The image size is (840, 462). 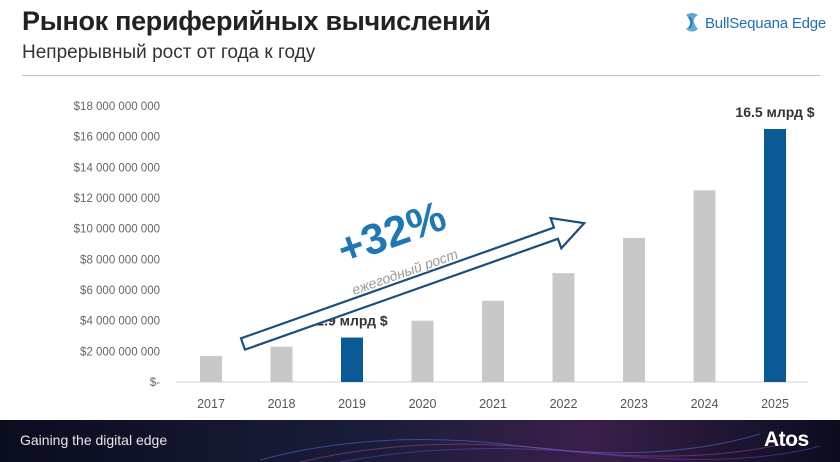 I want to click on x-tick-label: 2023, so click(x=634, y=404).